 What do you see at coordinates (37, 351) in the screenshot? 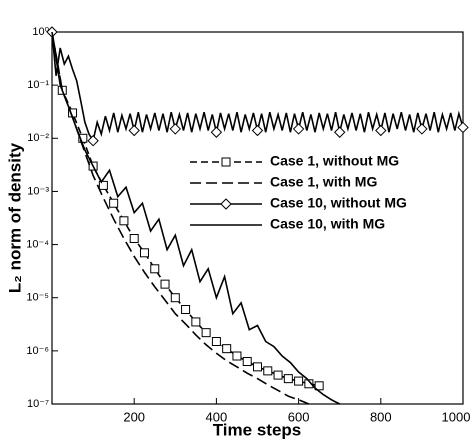
I see `y-tick-label: 10⁻⁶` at bounding box center [37, 351].